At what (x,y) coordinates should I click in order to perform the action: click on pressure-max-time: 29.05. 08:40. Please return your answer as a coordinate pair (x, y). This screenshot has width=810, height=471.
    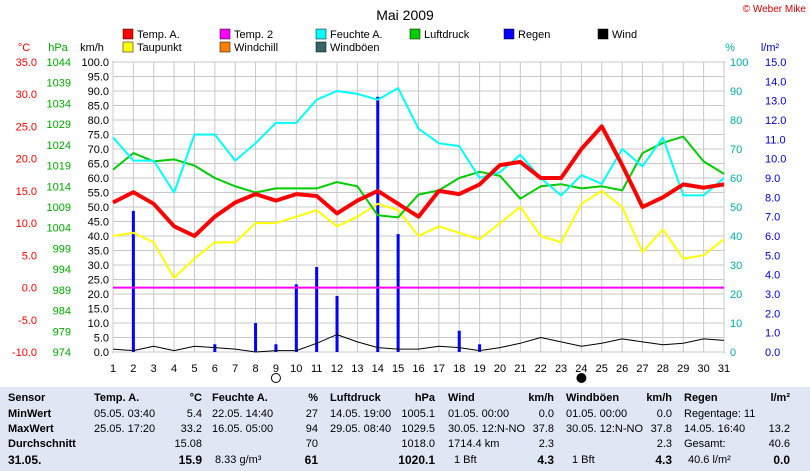
    Looking at the image, I should click on (361, 429).